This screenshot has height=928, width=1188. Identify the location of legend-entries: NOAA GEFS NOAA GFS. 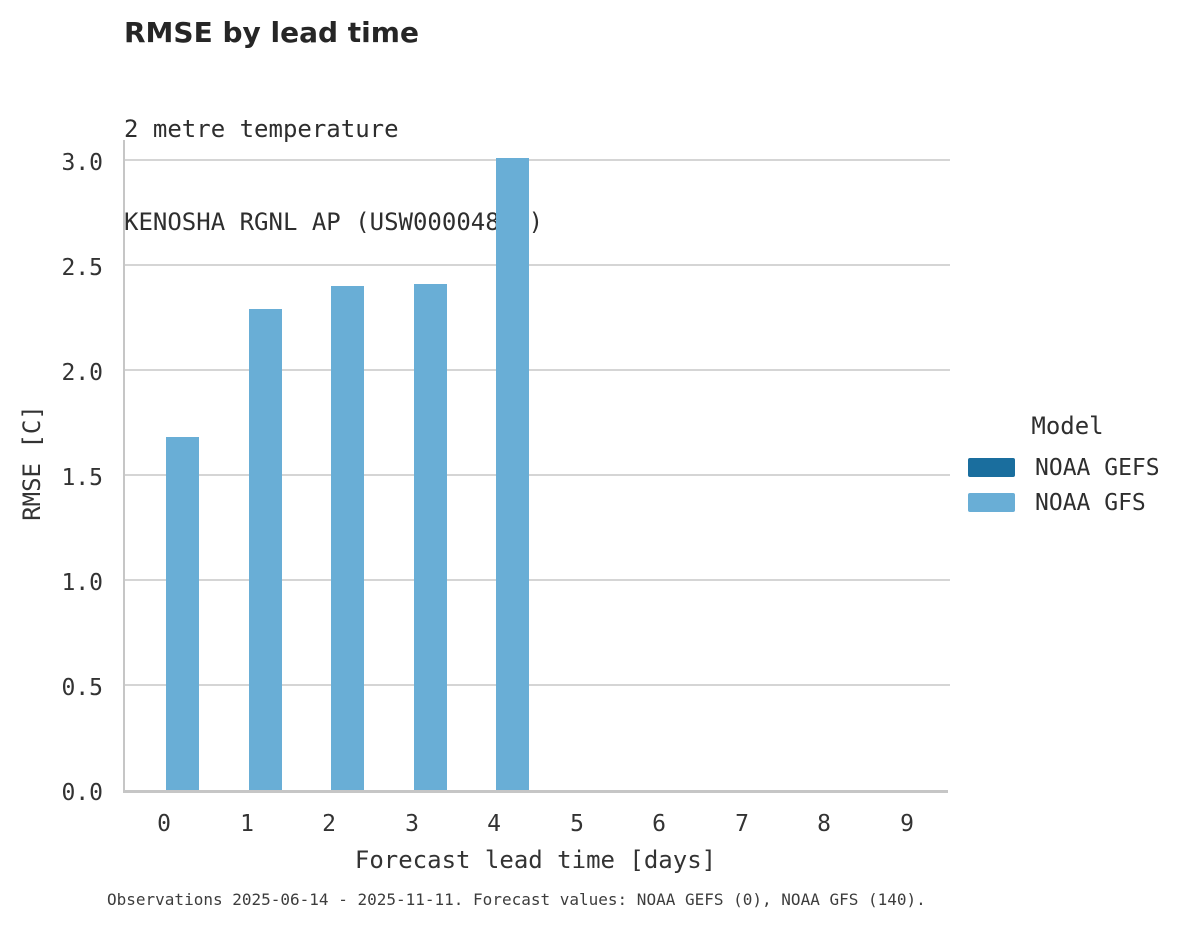
(1073, 485).